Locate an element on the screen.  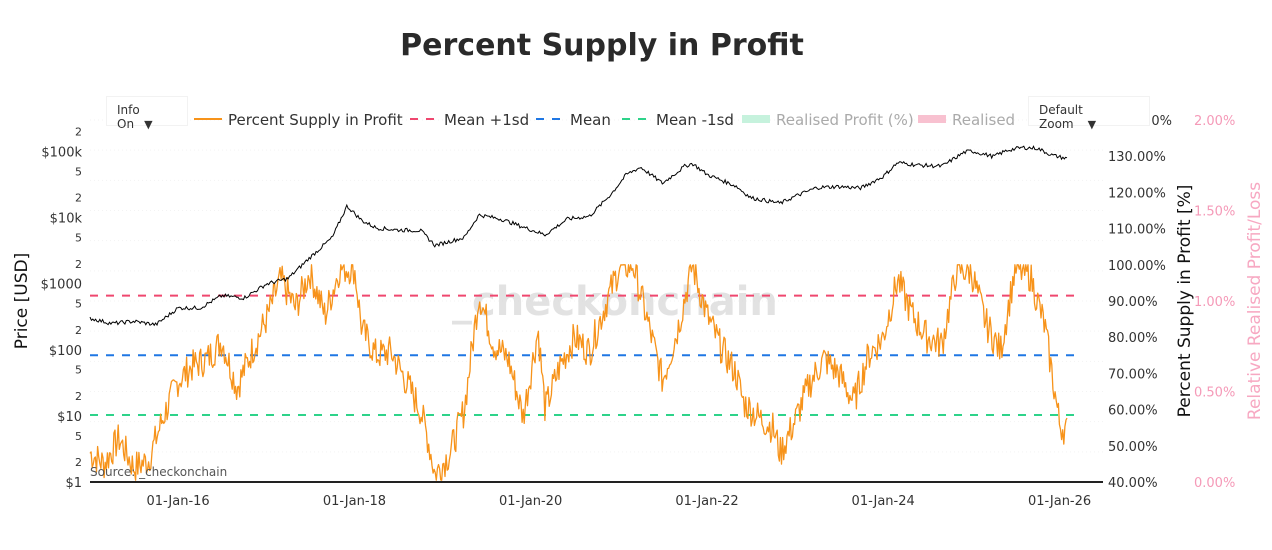
y-right-axis-title: Percent Supply in Profit [%] is located at coordinates (1185, 301).